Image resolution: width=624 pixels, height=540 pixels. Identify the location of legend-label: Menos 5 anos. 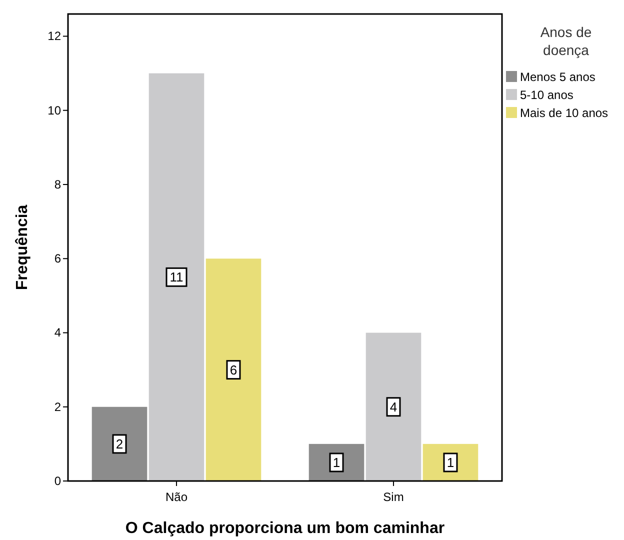
(558, 77).